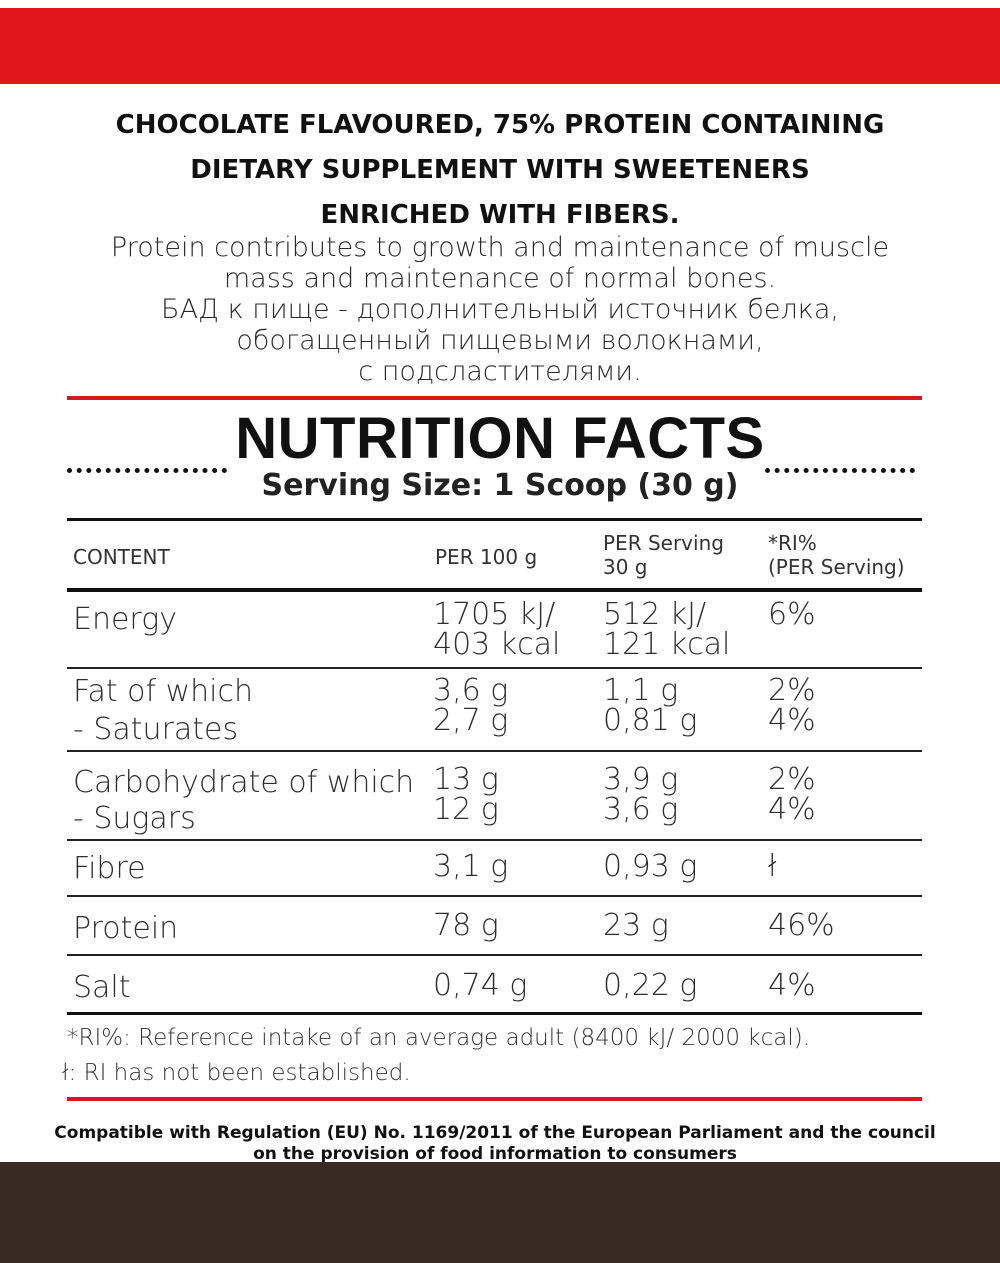  I want to click on row-carbohydrate-per100: 13 g 12 g, so click(466, 794).